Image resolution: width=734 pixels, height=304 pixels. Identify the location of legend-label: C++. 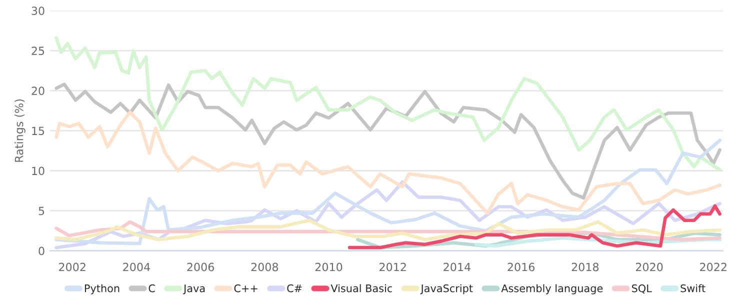
(246, 288).